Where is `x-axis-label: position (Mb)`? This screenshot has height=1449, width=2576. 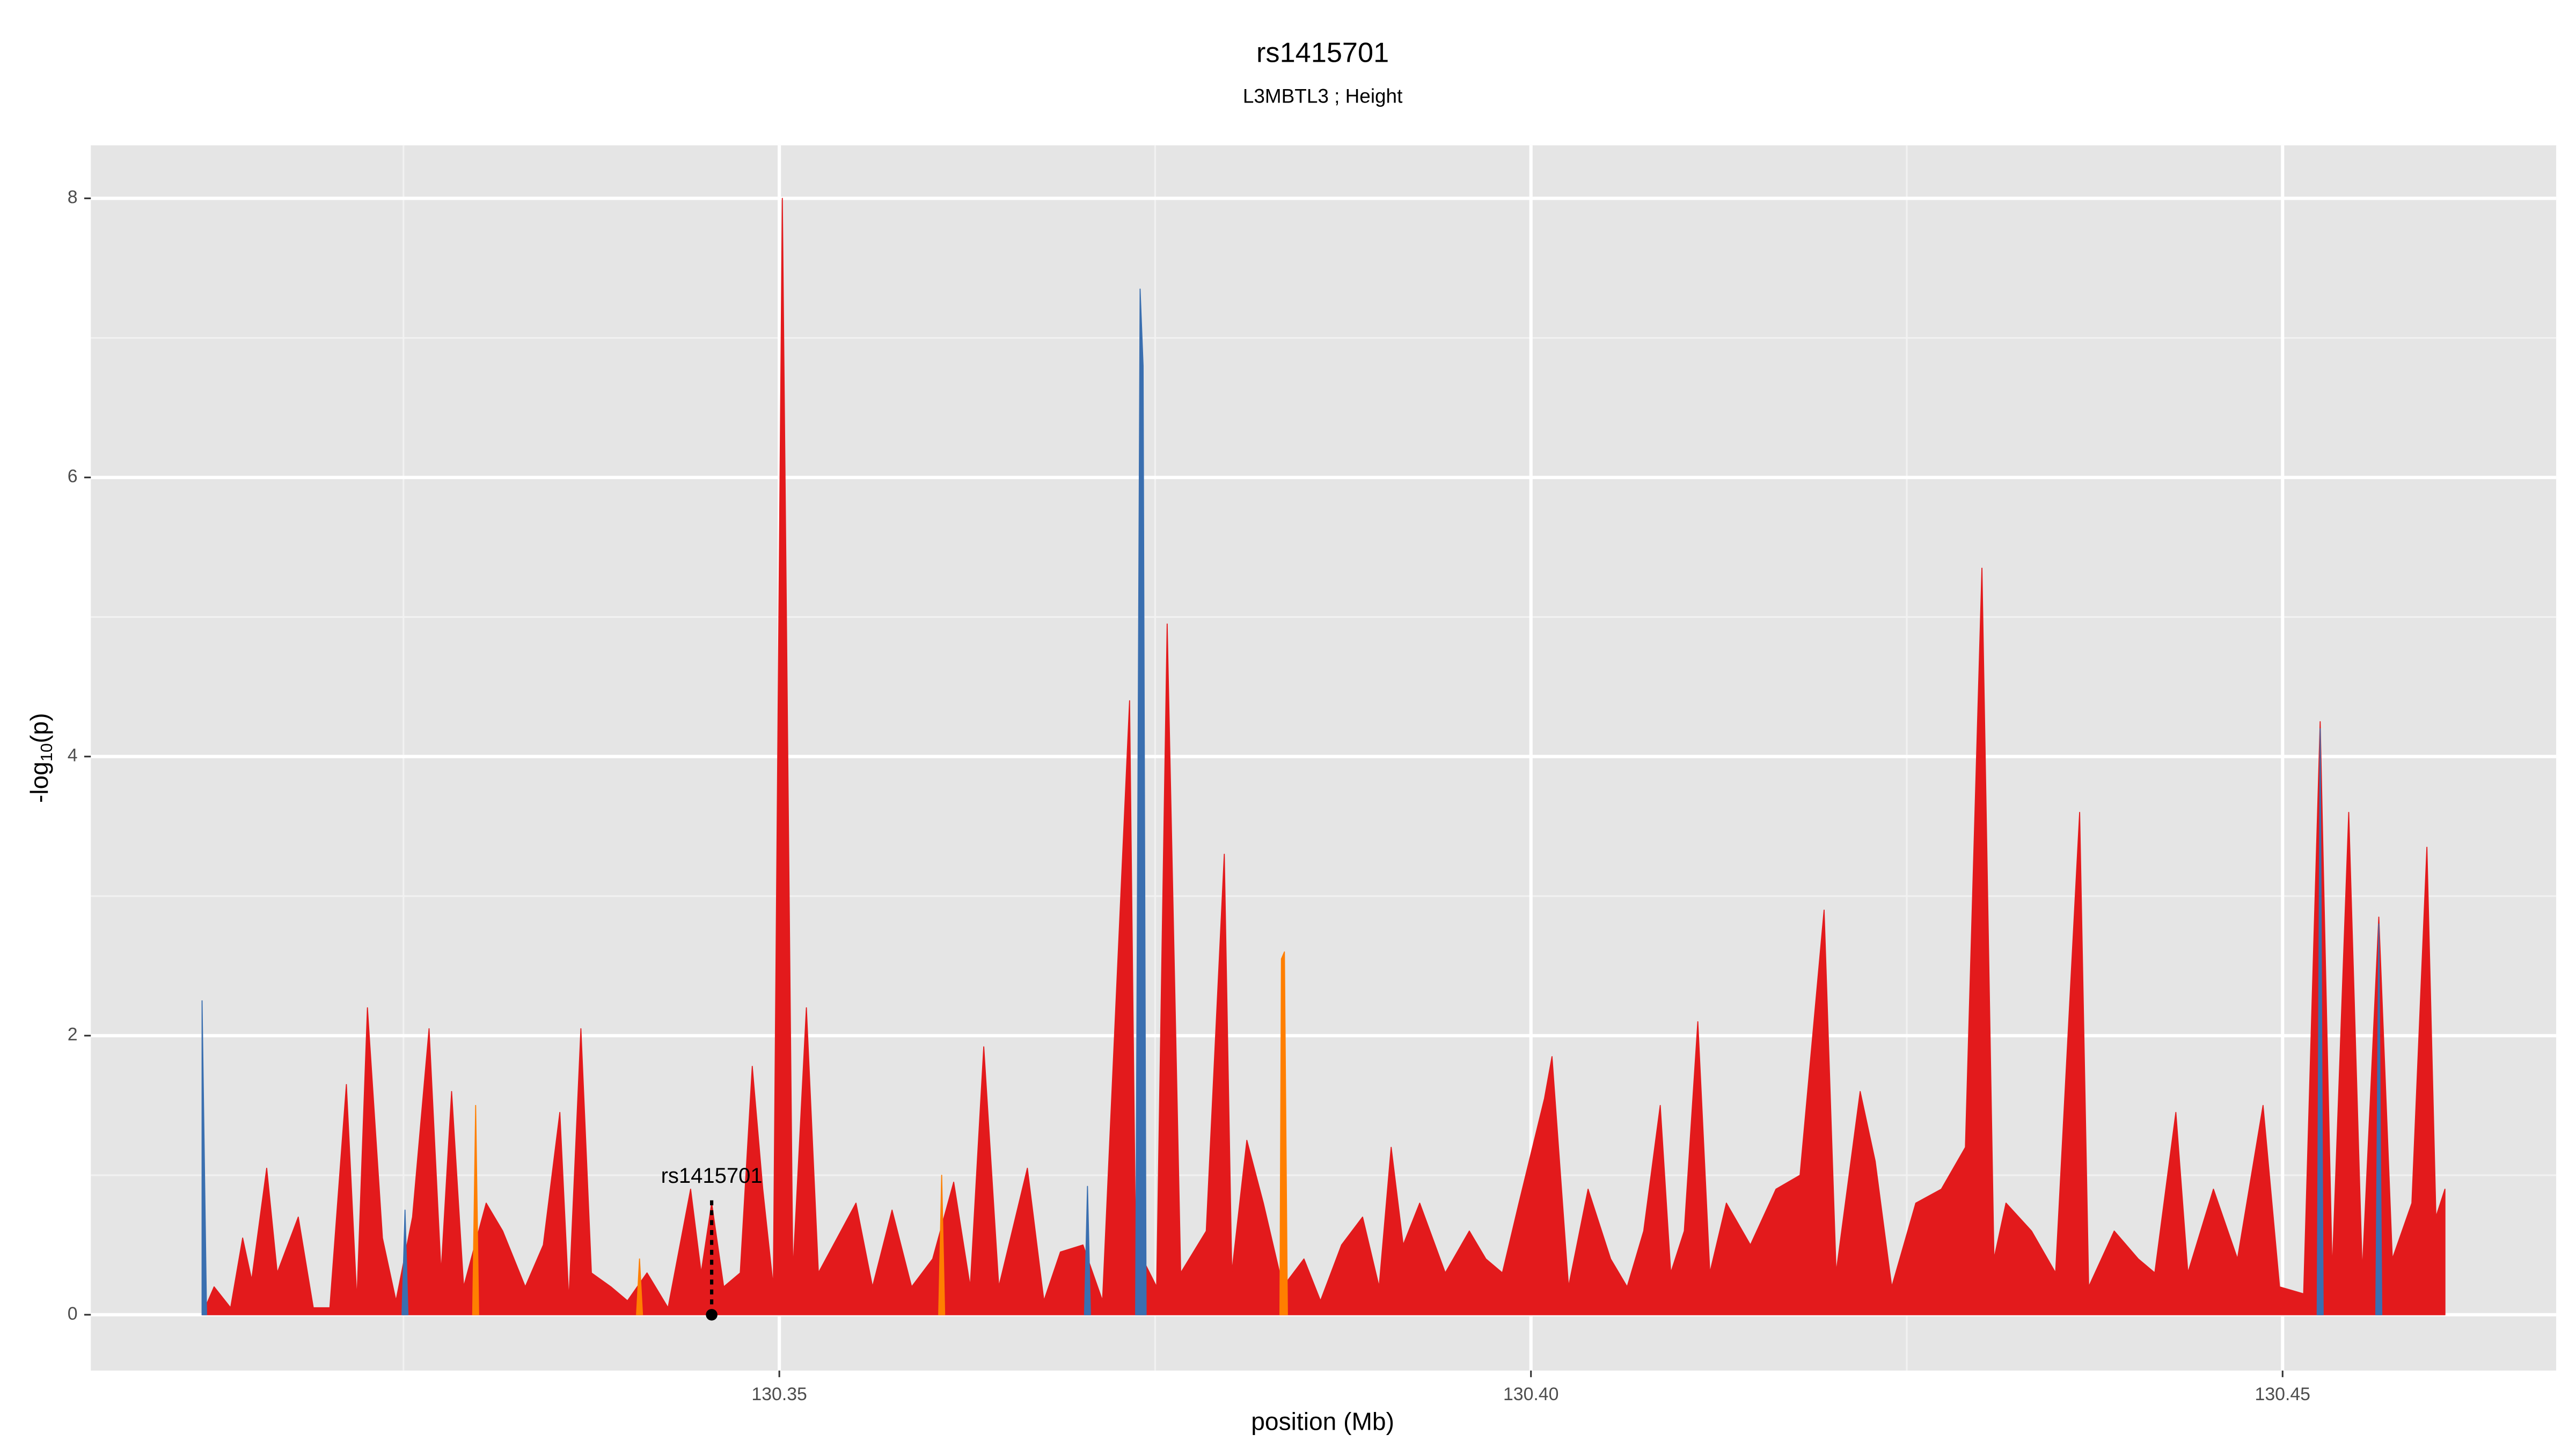
x-axis-label: position (Mb) is located at coordinates (1322, 1421).